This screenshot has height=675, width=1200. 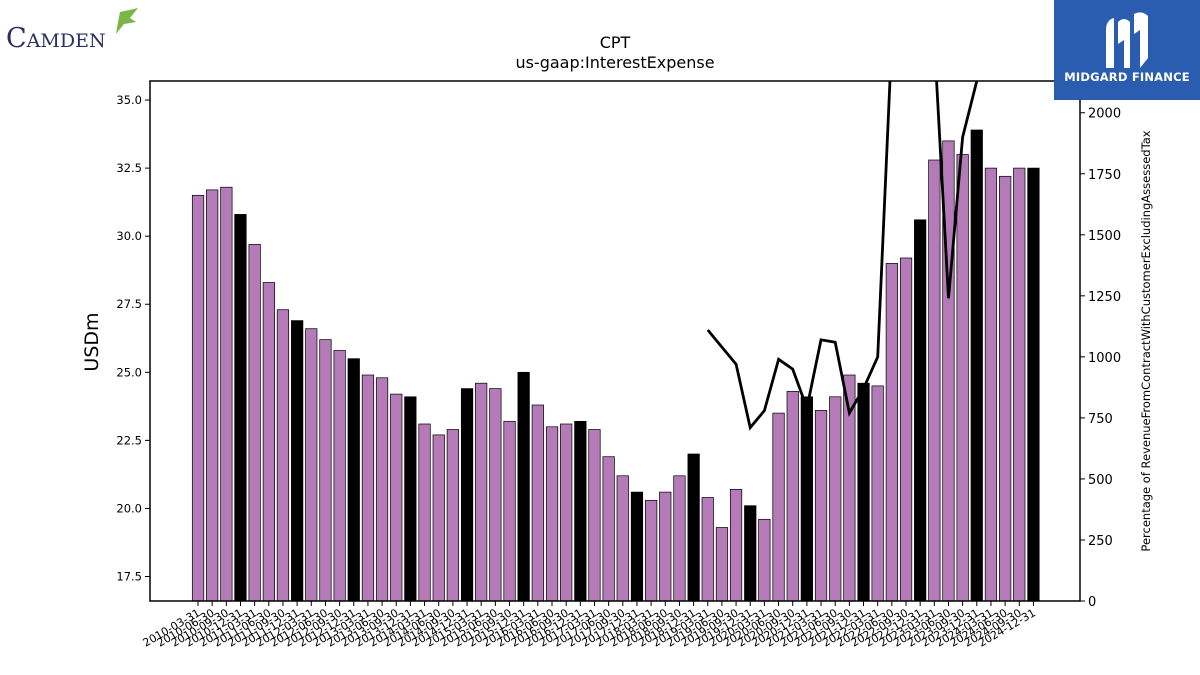 I want to click on y2-tick-label: 250, so click(x=1100, y=541).